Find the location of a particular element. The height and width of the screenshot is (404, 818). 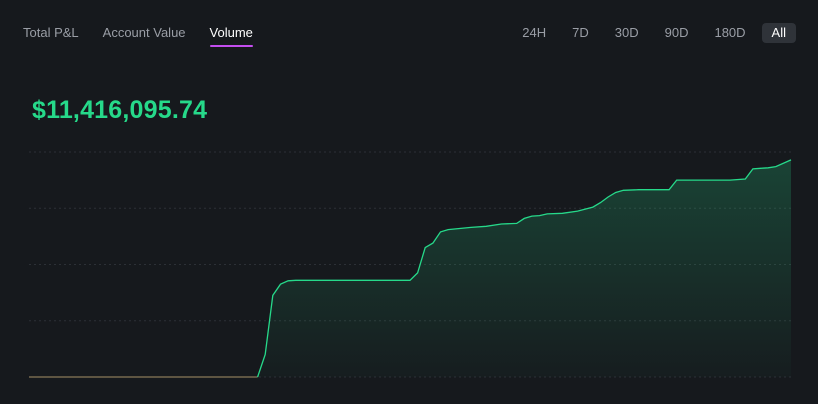

range-30d-button: 30D is located at coordinates (626, 32).